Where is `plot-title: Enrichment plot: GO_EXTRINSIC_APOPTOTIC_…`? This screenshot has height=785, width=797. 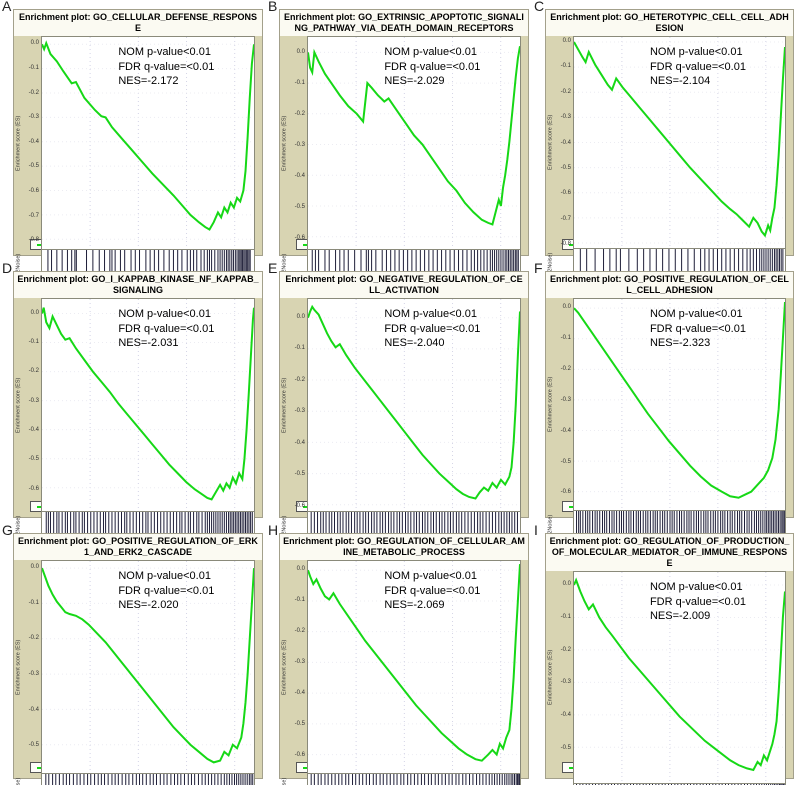
plot-title: Enrichment plot: GO_EXTRINSIC_APOPTOTIC_… is located at coordinates (404, 23).